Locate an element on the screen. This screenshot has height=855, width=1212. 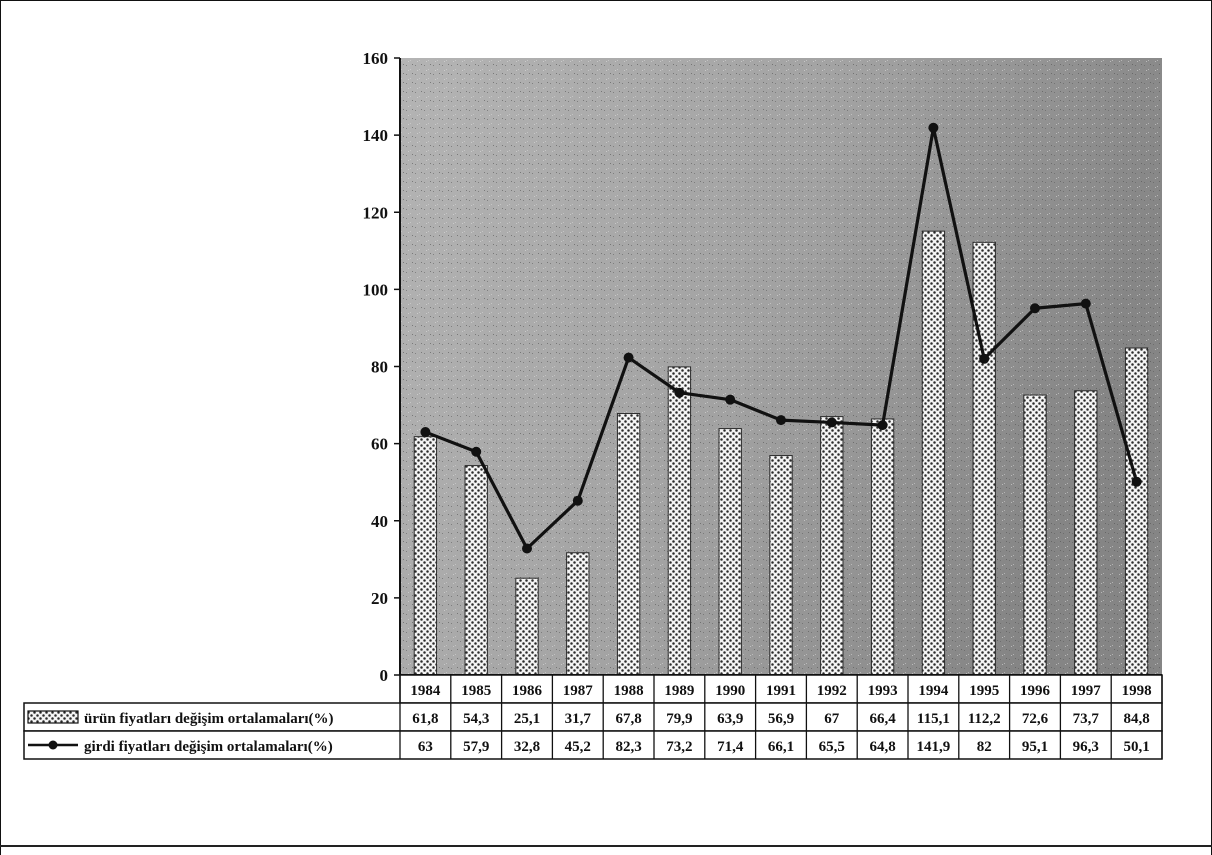
bottom-rule is located at coordinates (606, 846).